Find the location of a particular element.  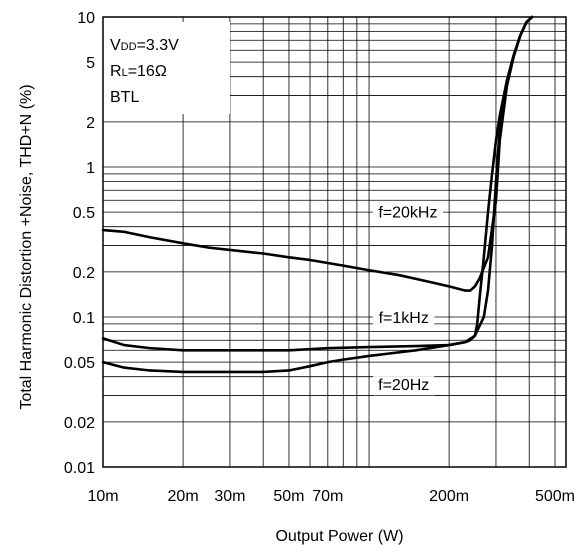

x-tick-labels: 10m 20m 30m 50m 70m 200m 500m is located at coordinates (331, 496).